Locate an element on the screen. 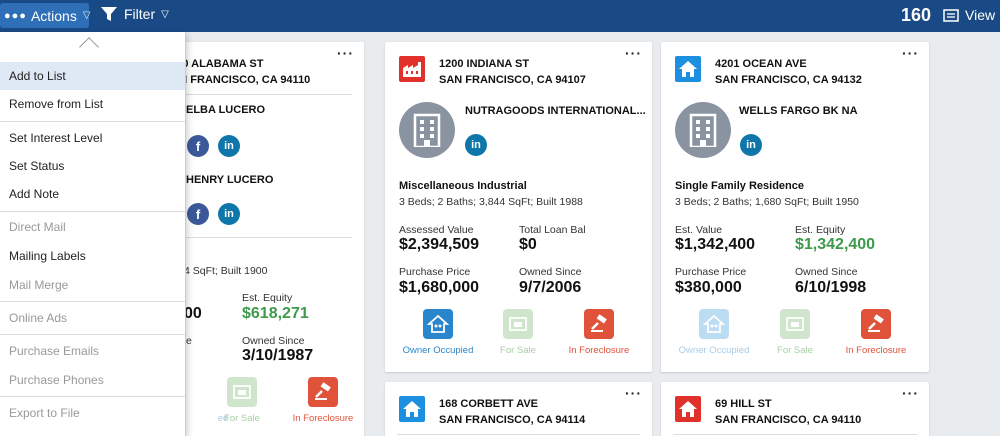 The width and height of the screenshot is (1000, 436). address-line1: 168 CORBETT AVE is located at coordinates (489, 404).